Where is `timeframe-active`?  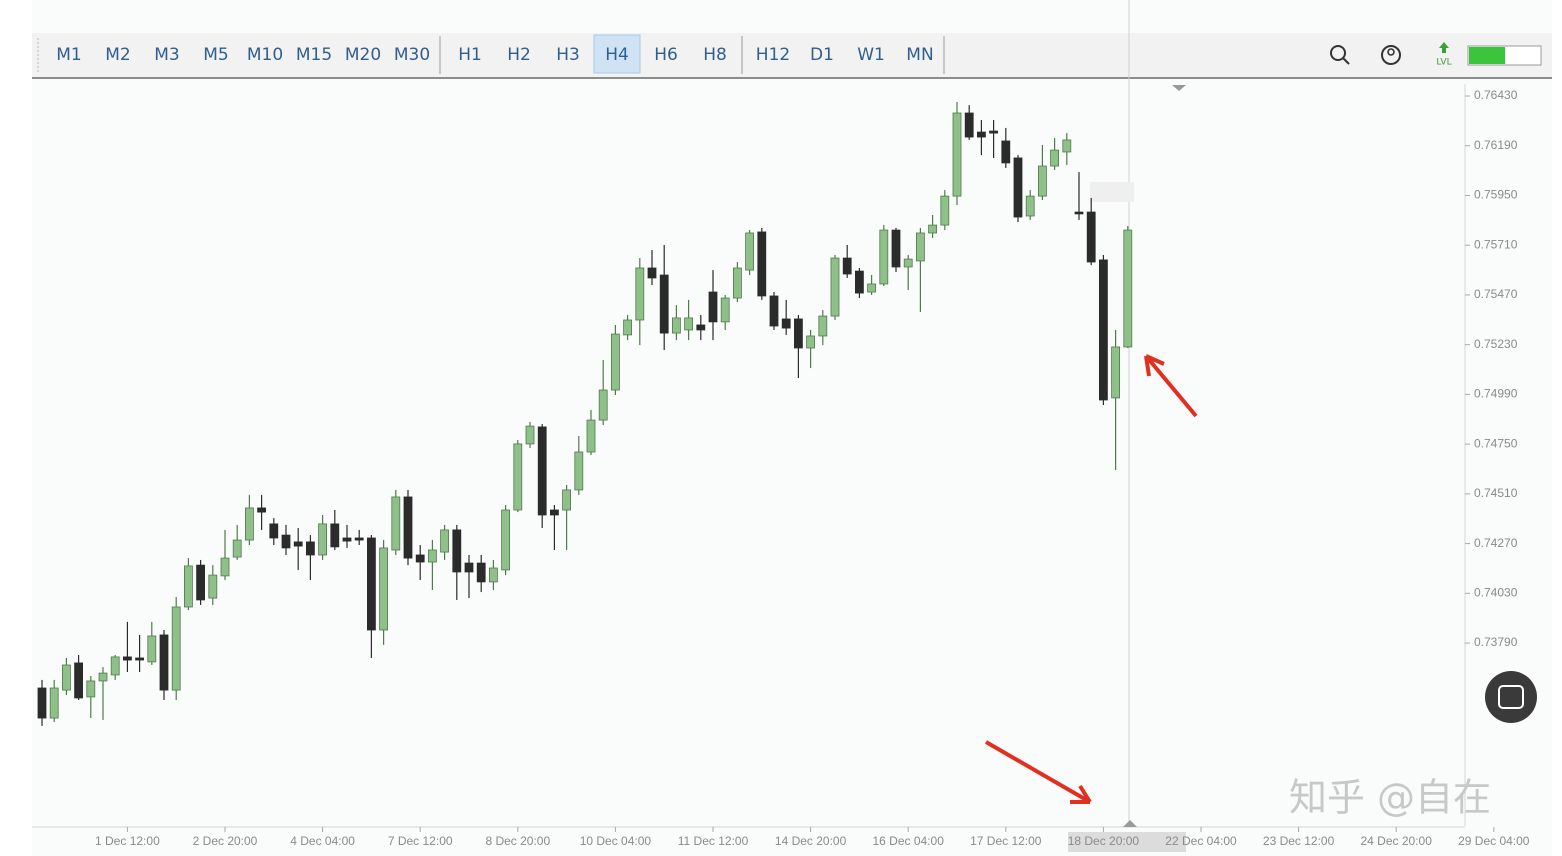
timeframe-active is located at coordinates (617, 54).